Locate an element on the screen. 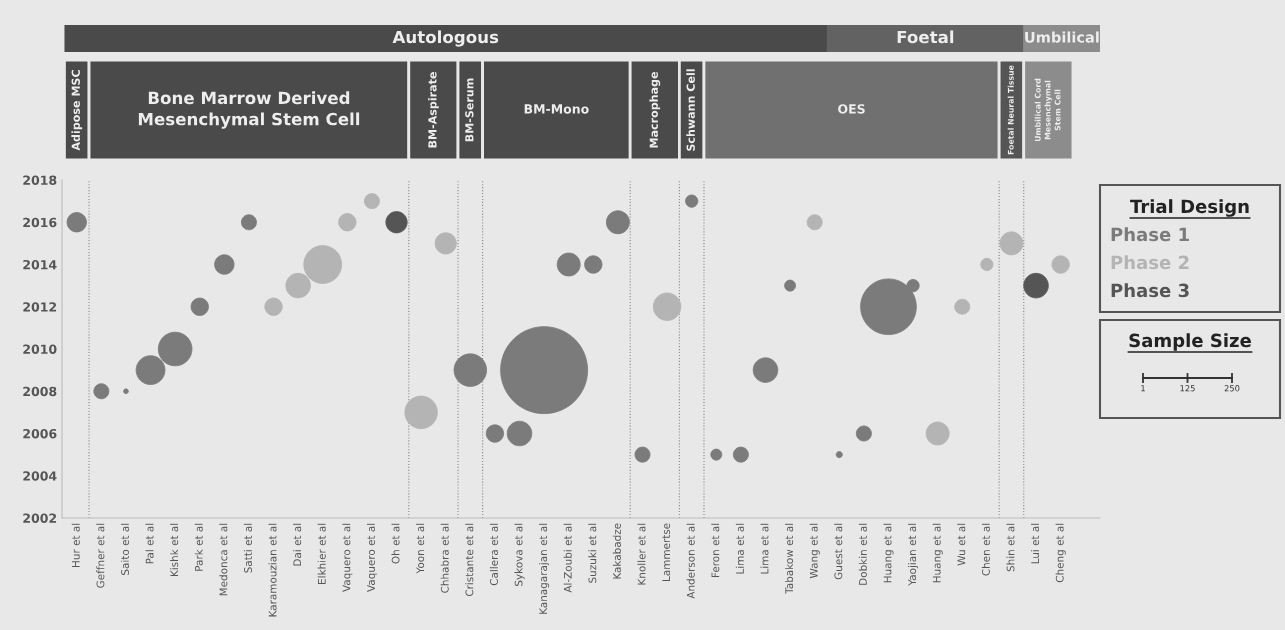  x-tick-label: Dai et al is located at coordinates (297, 544).